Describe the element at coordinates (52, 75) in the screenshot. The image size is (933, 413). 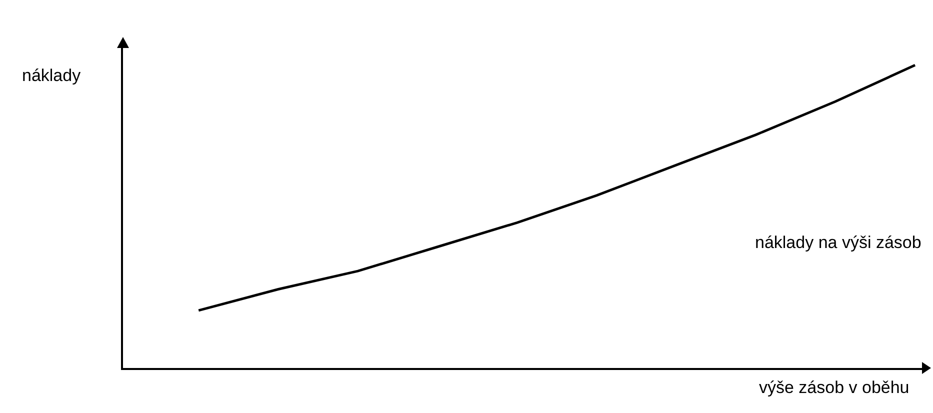
I see `y-axis-title: náklady` at that location.